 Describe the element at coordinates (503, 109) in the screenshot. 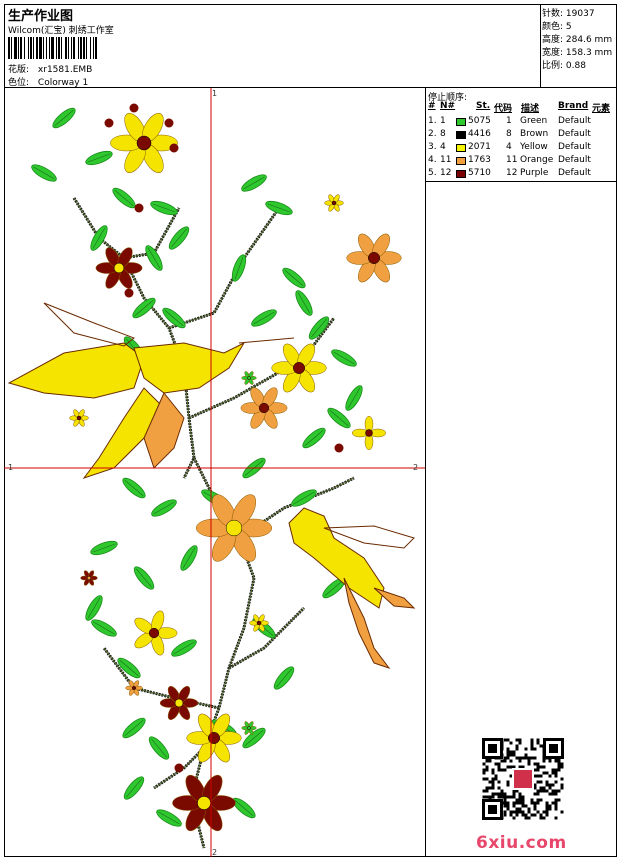

I see `col-header-code: 代码` at that location.